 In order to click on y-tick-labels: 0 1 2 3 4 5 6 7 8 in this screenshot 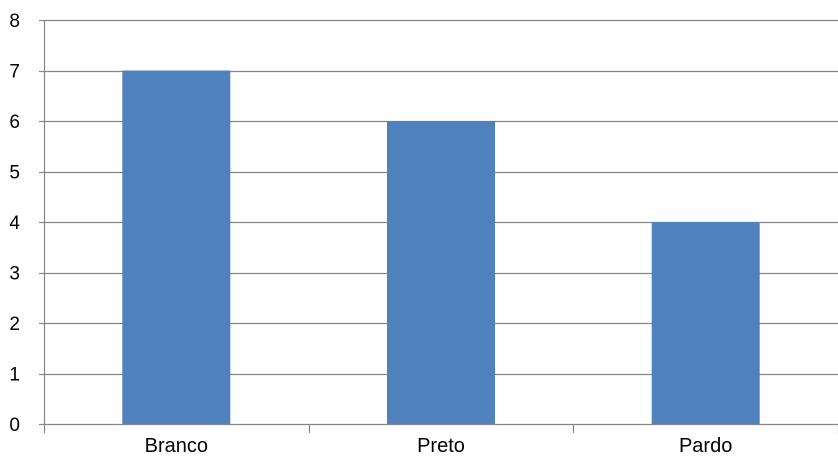, I will do `click(14, 223)`.